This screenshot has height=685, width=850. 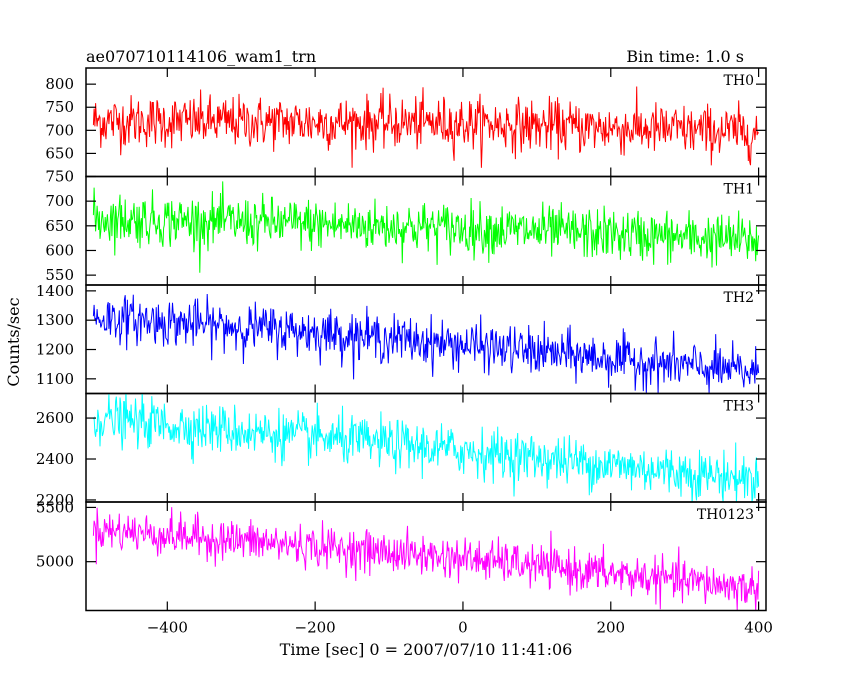 What do you see at coordinates (55, 459) in the screenshot?
I see `y-tick-label: 2400` at bounding box center [55, 459].